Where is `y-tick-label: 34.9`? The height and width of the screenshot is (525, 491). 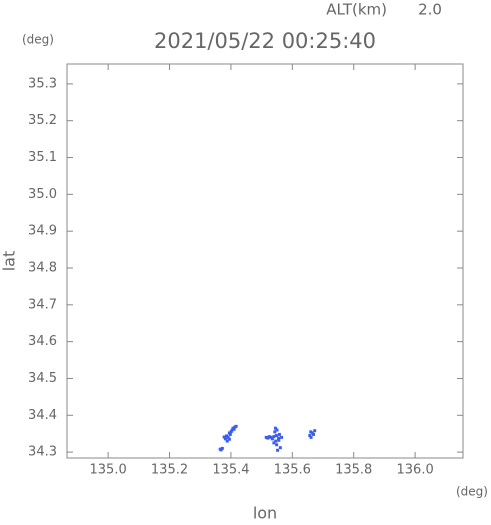
y-tick-label: 34.9 is located at coordinates (42, 231).